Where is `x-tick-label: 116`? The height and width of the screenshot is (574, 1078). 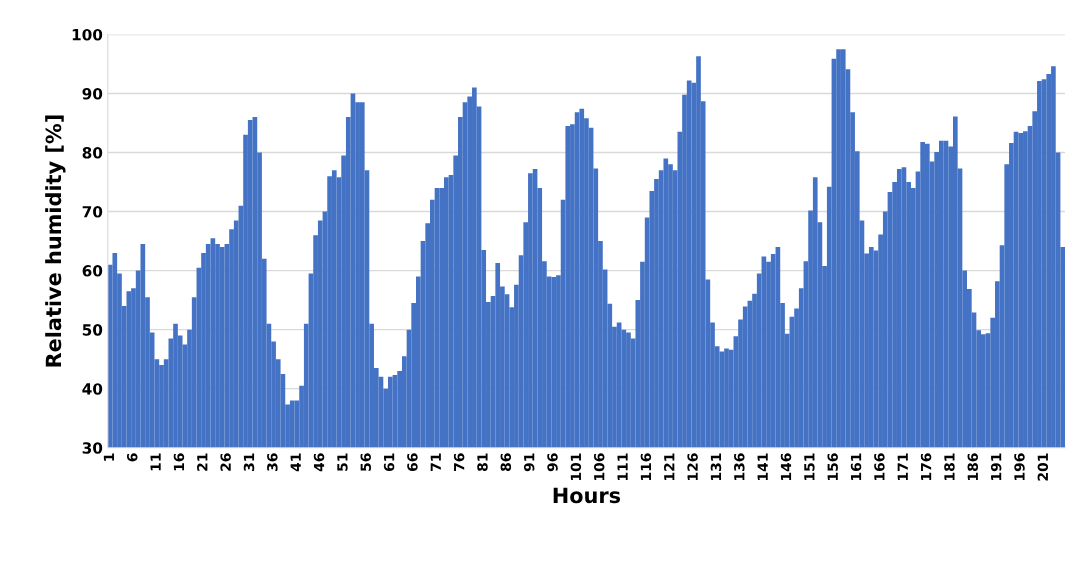 x-tick-label: 116 is located at coordinates (646, 467).